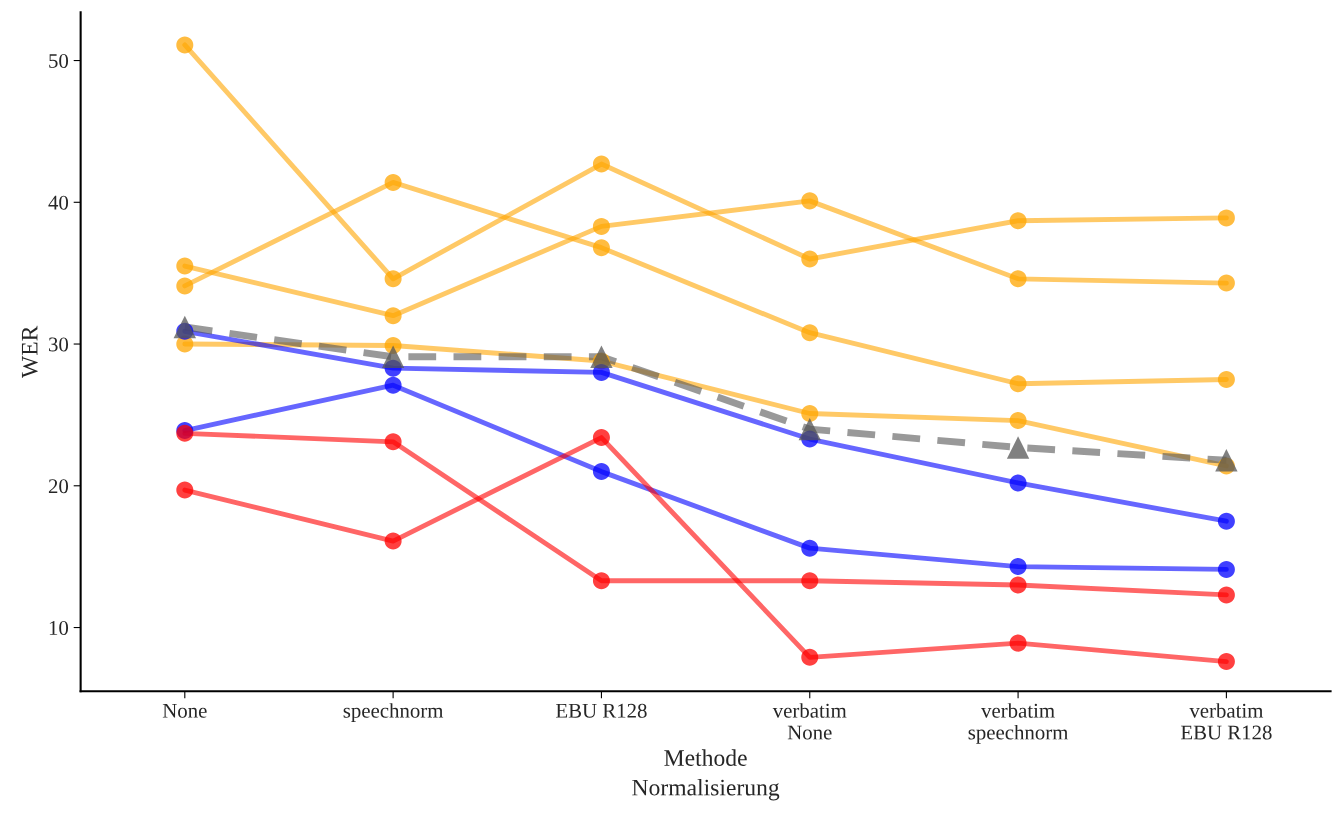 This screenshot has height=823, width=1344. What do you see at coordinates (59, 60) in the screenshot?
I see `y-tick-label: 50` at bounding box center [59, 60].